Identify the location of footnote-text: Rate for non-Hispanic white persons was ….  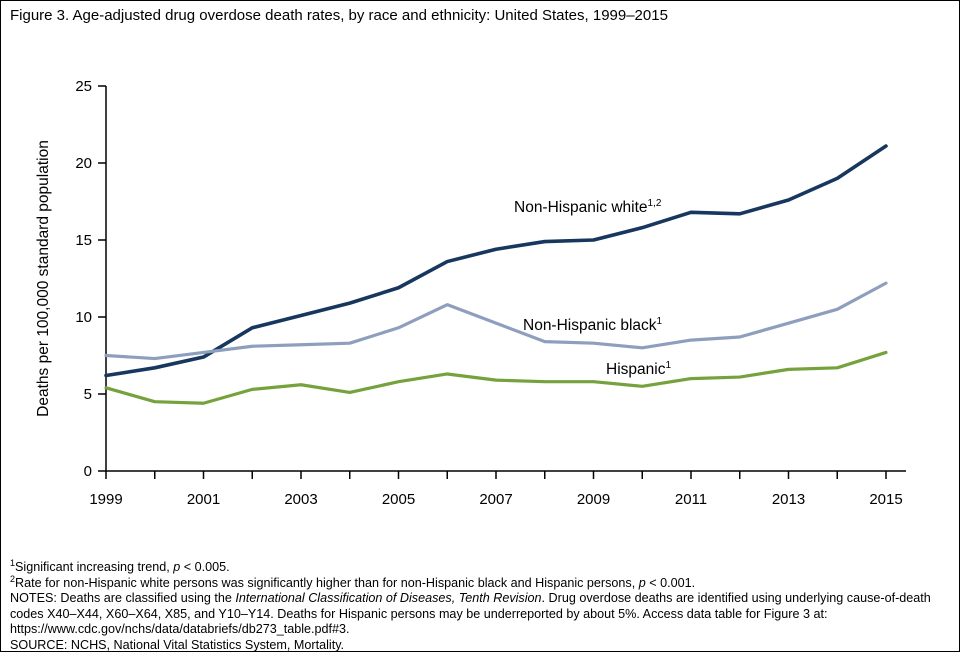
(327, 582).